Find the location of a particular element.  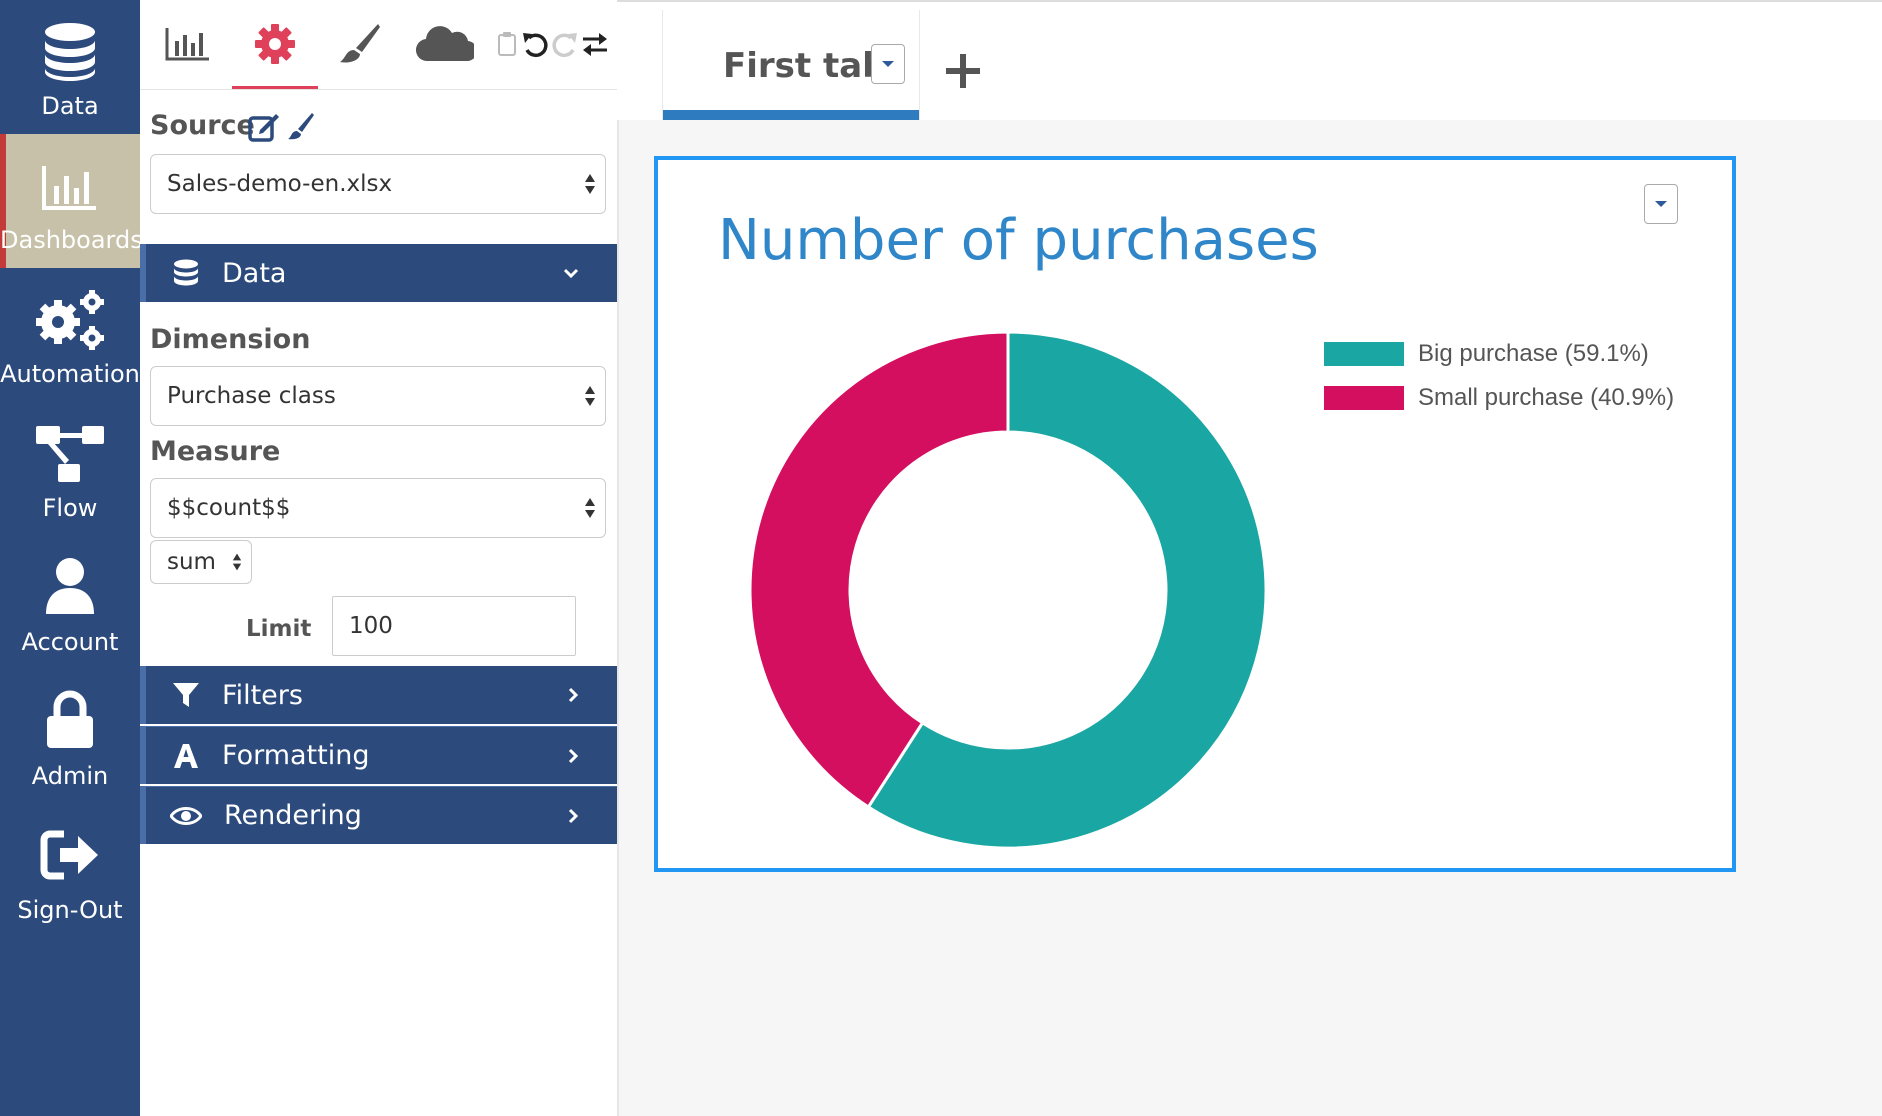

chart-tool-button is located at coordinates (188, 44).